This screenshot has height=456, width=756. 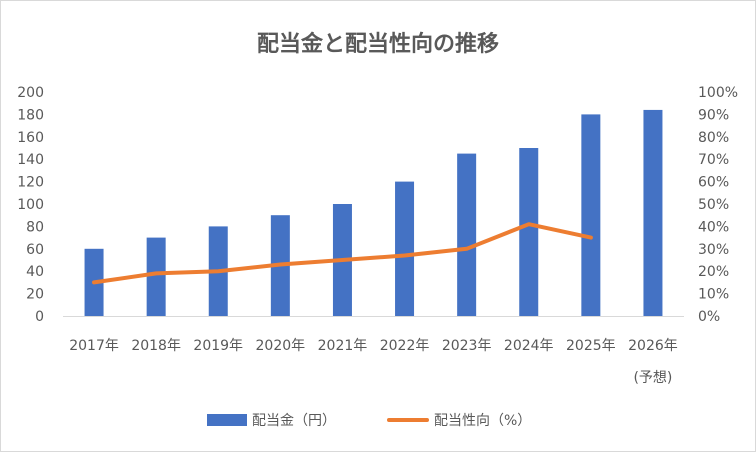 I want to click on left-axis-tick-label: 180, so click(x=30, y=115).